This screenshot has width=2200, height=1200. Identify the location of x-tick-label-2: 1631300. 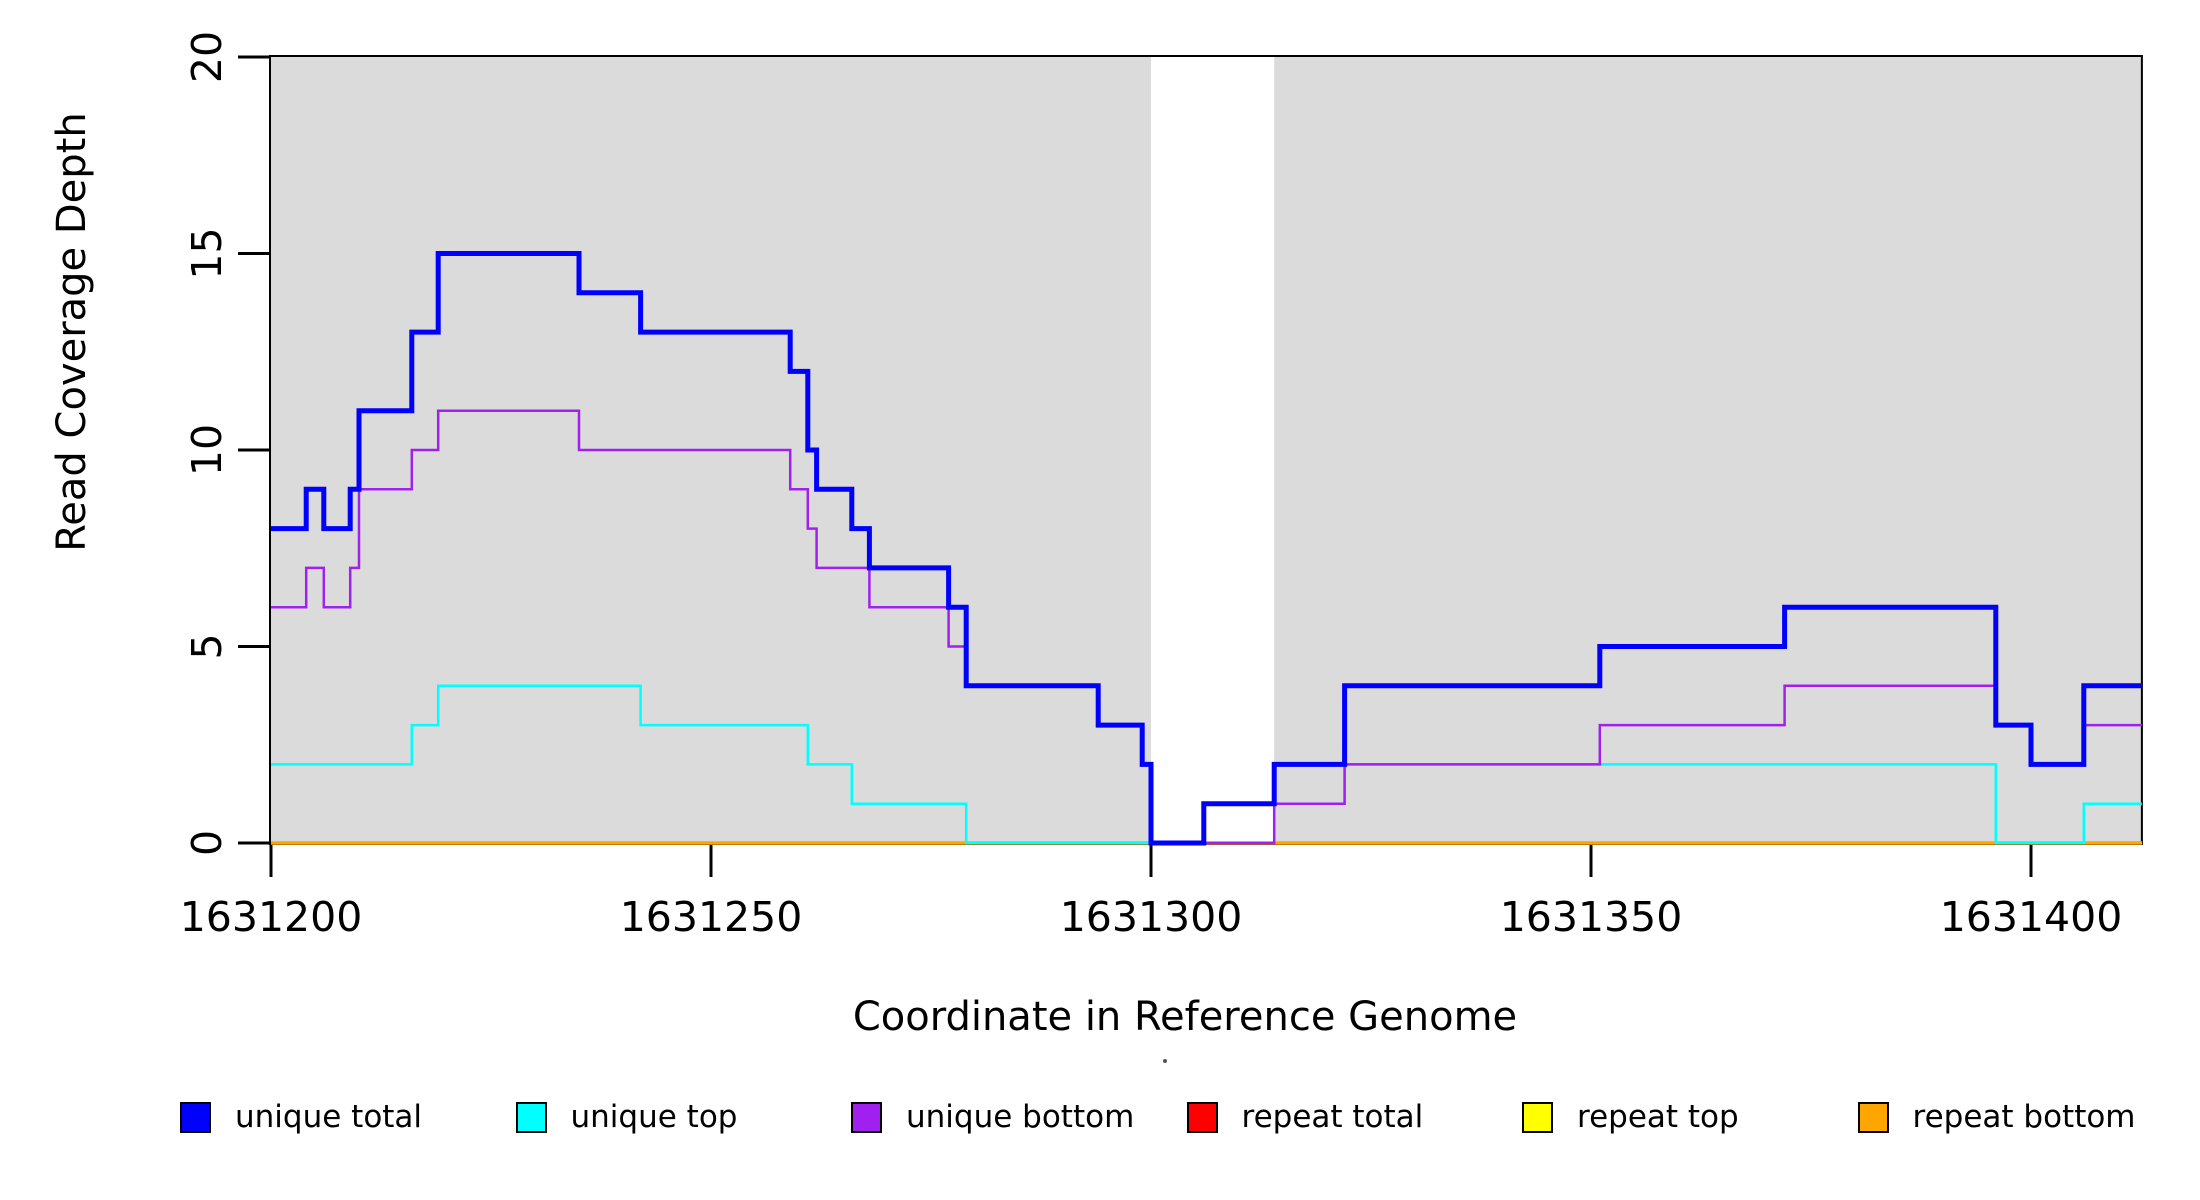
(1151, 917).